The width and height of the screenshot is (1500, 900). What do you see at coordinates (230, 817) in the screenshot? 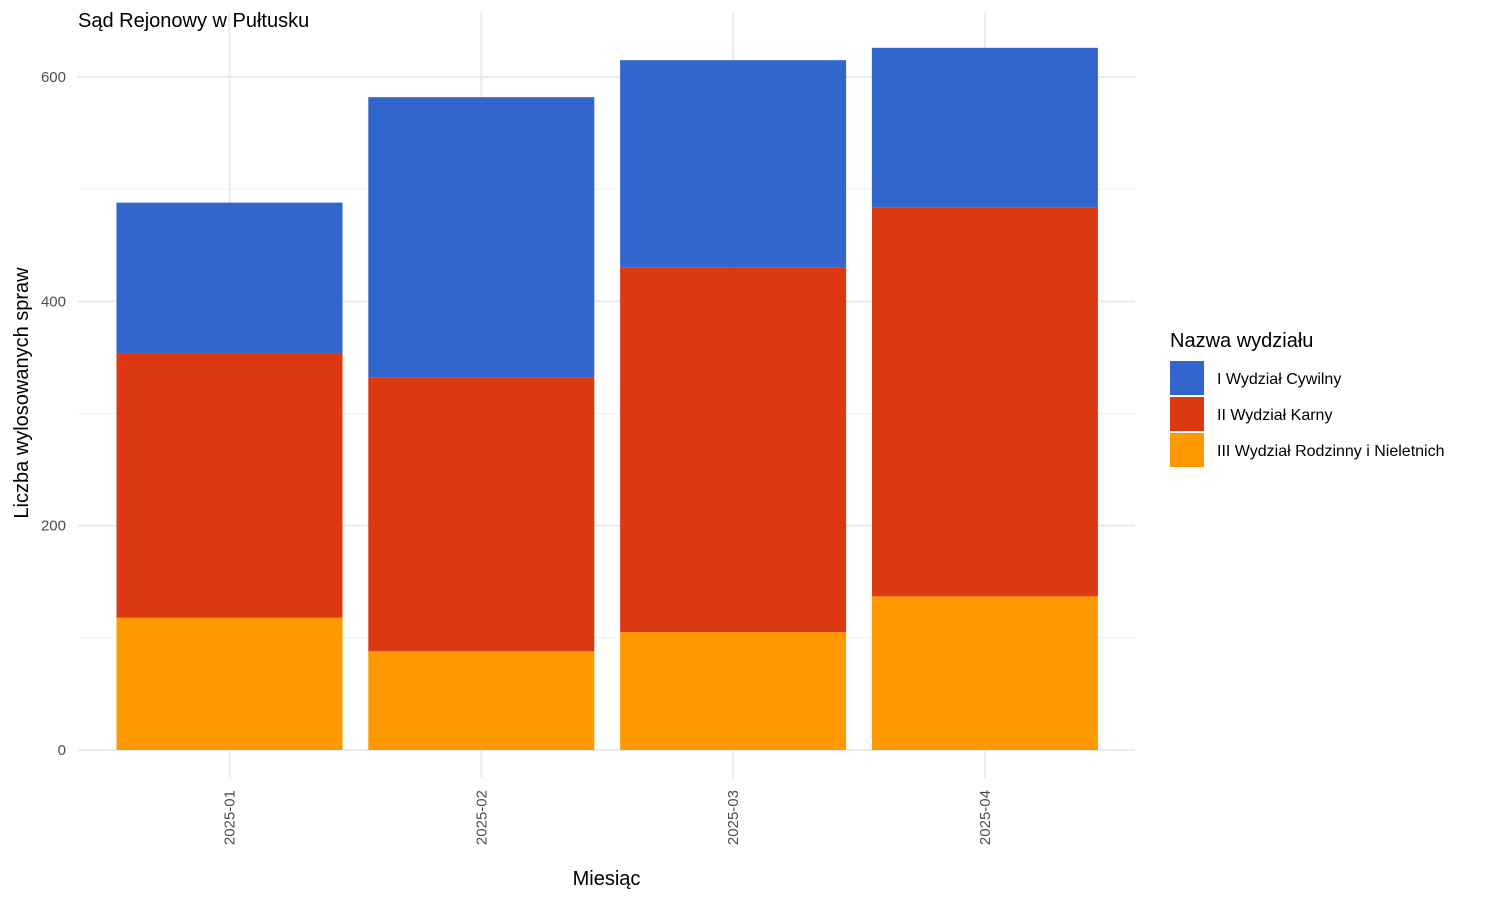
I see `x-tick-label: 2025-01` at bounding box center [230, 817].